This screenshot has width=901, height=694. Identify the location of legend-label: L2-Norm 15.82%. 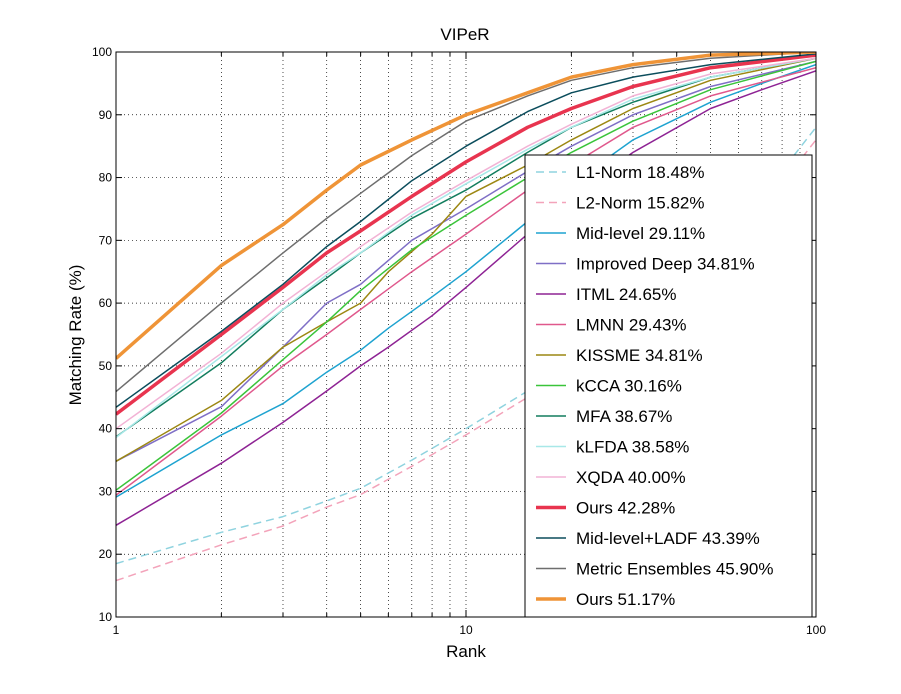
(640, 203).